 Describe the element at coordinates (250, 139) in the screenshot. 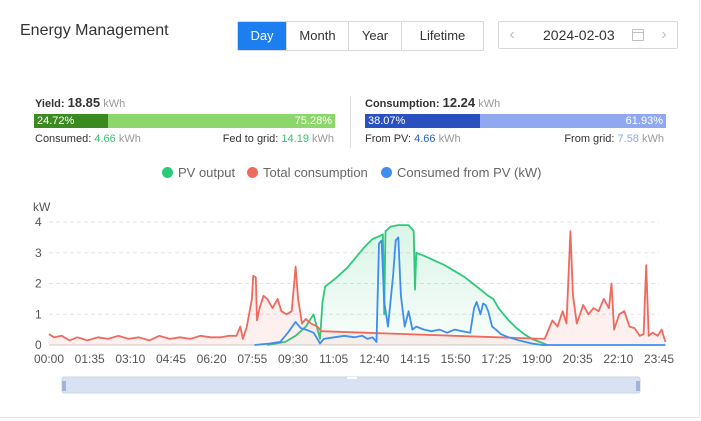

I see `yield-fed-label: Fed to grid:` at that location.